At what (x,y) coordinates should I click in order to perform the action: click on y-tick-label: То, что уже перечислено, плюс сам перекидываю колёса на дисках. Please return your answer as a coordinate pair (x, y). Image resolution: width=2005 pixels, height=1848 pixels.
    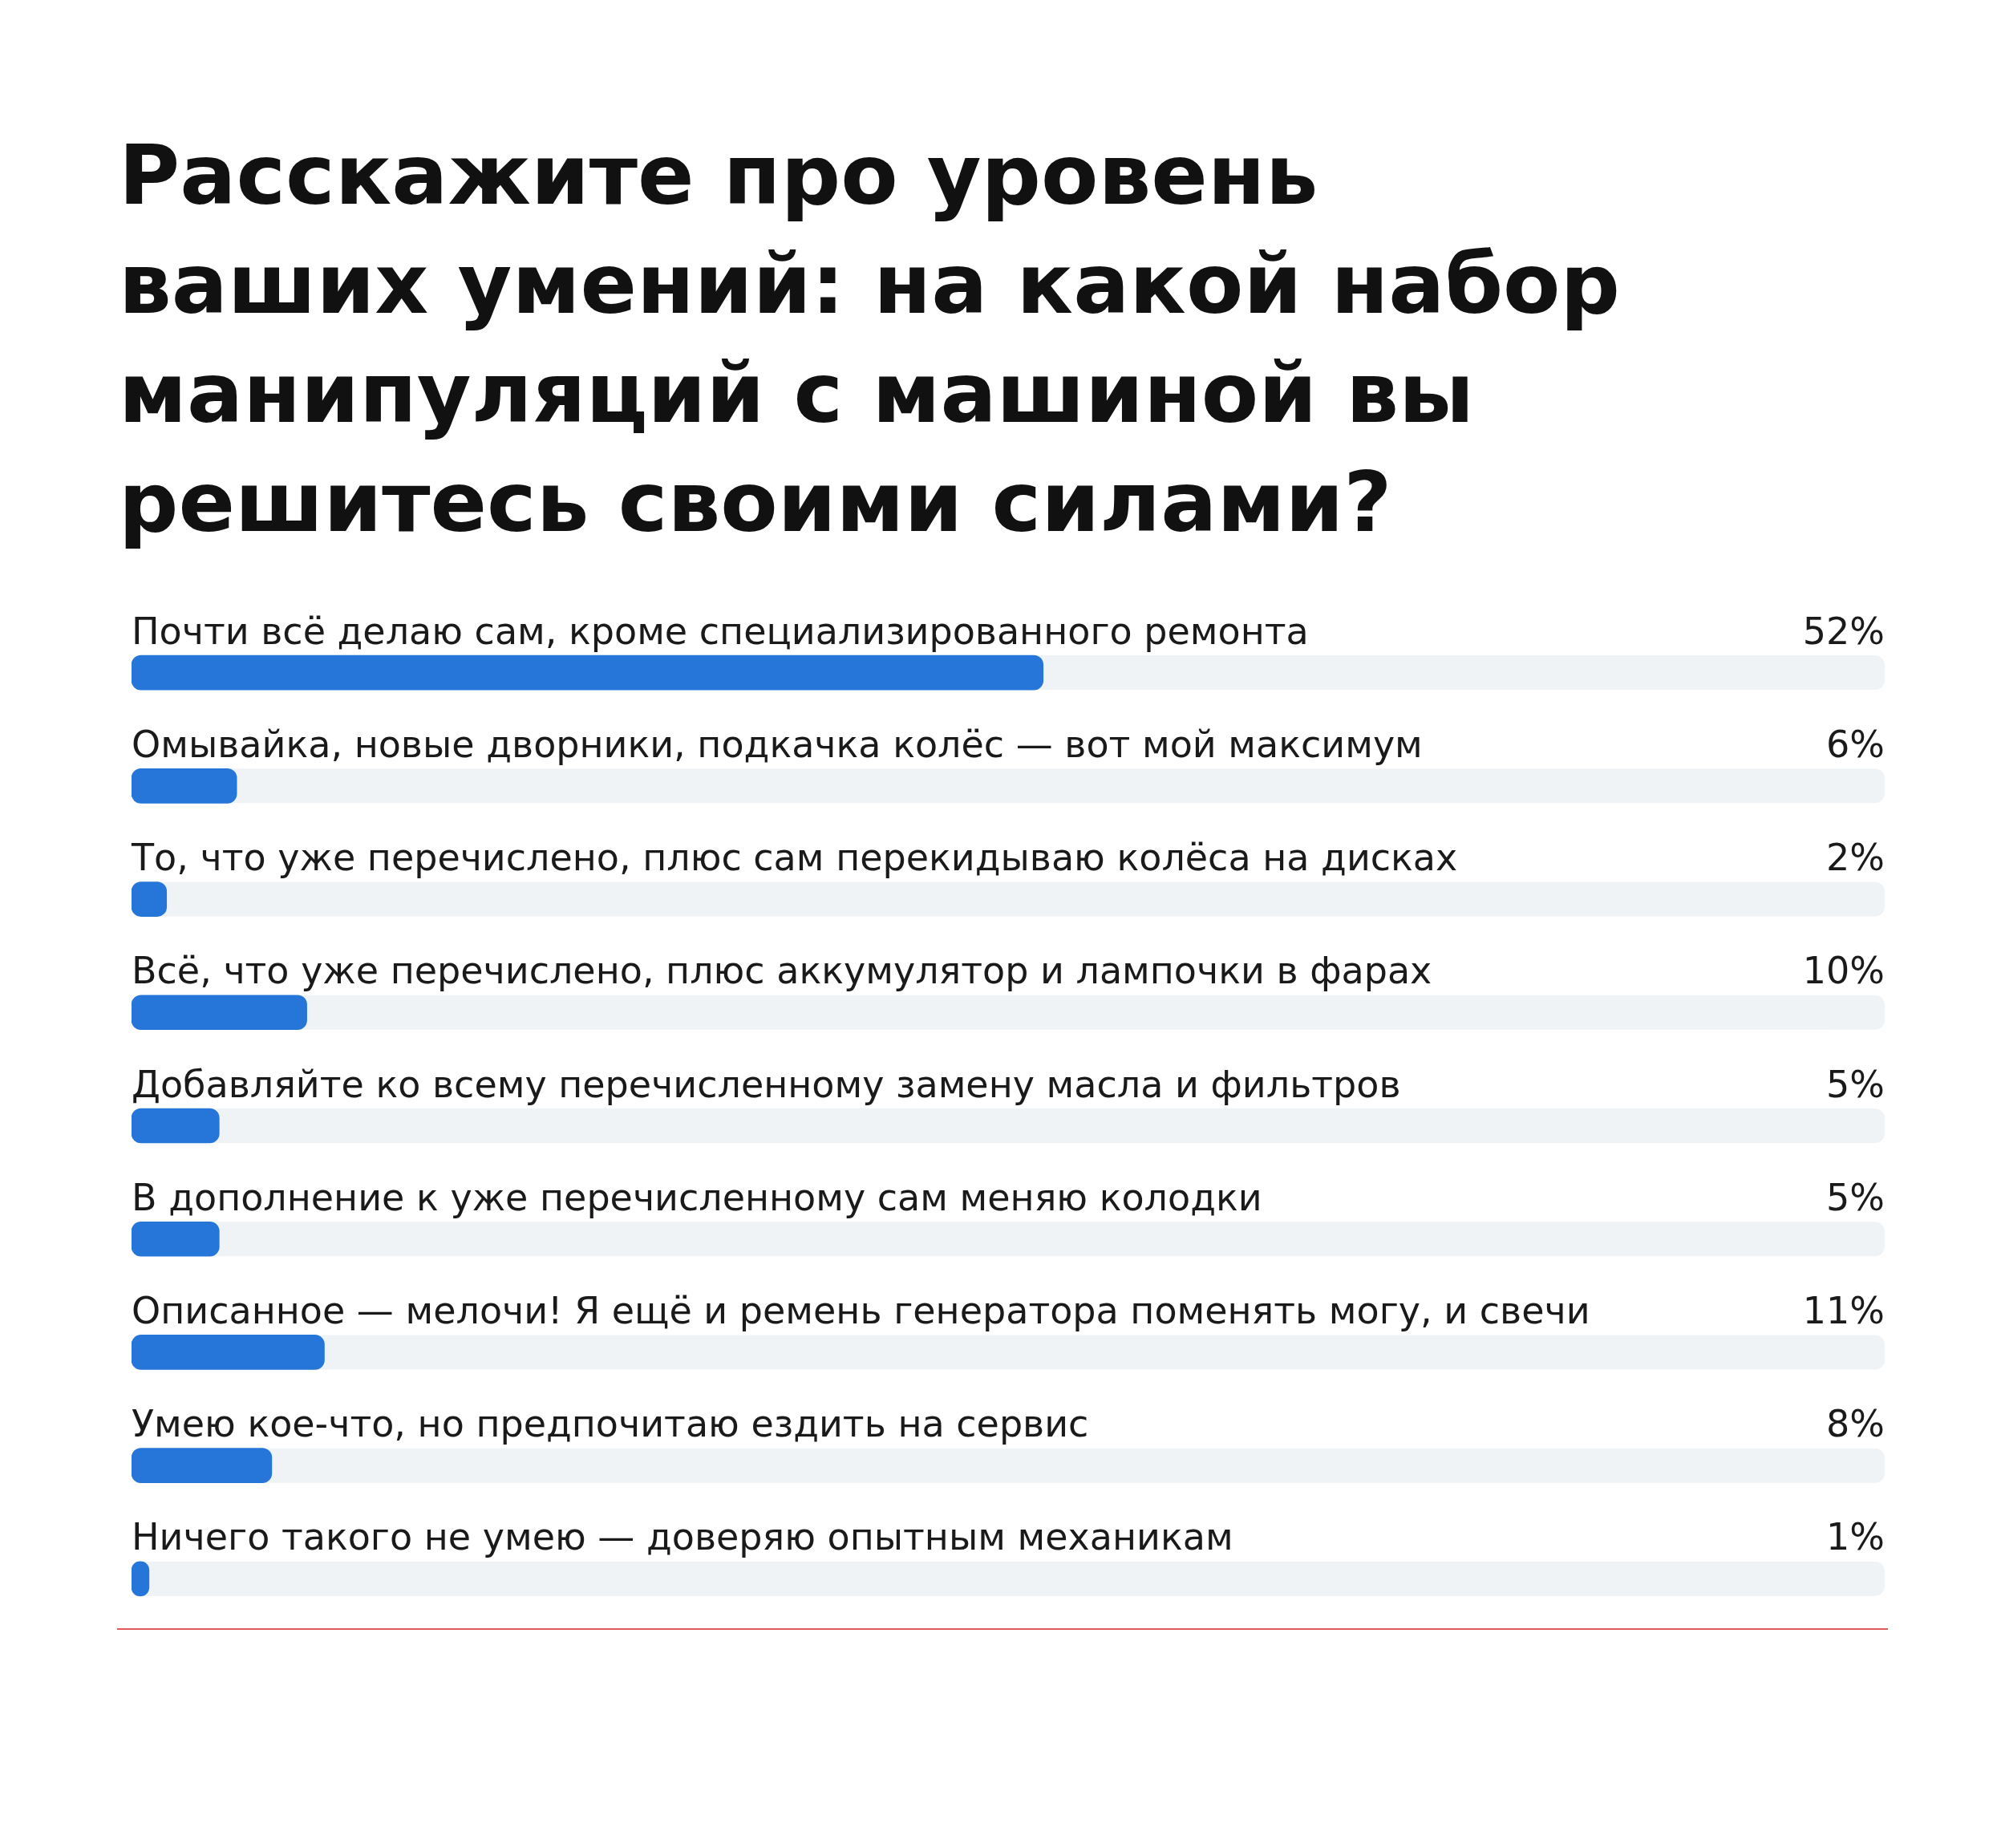
    Looking at the image, I should click on (795, 858).